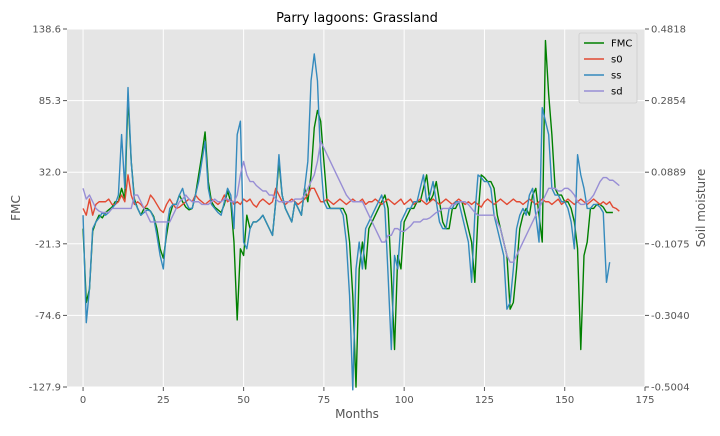  What do you see at coordinates (616, 76) in the screenshot?
I see `legend-label-ss: ss` at bounding box center [616, 76].